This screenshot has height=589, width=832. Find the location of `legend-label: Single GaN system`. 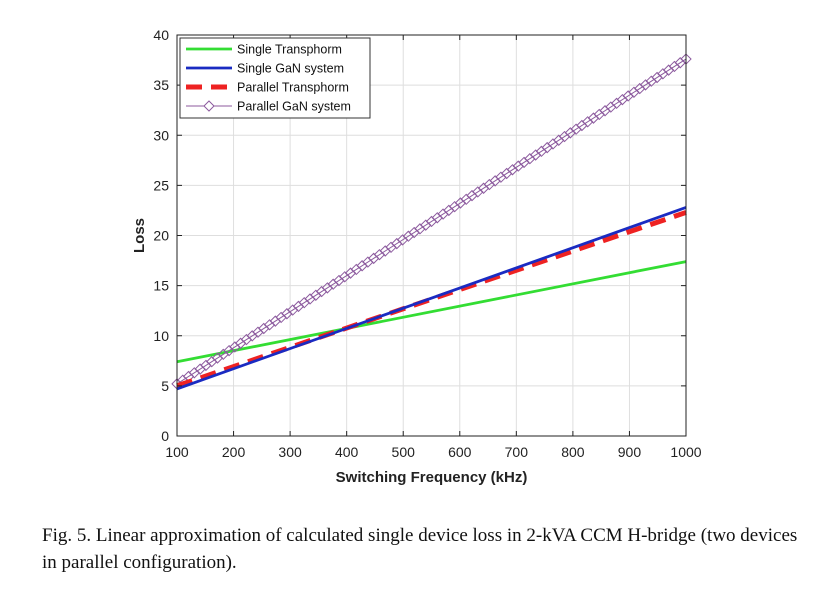

legend-label: Single GaN system is located at coordinates (290, 69).